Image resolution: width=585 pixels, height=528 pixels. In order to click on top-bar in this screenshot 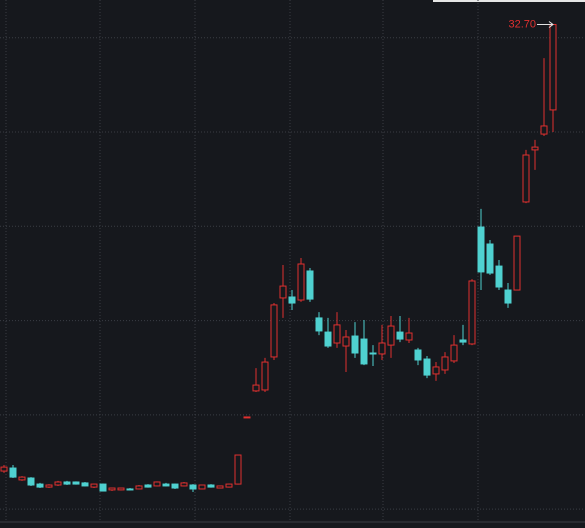, I will do `click(509, 1)`.